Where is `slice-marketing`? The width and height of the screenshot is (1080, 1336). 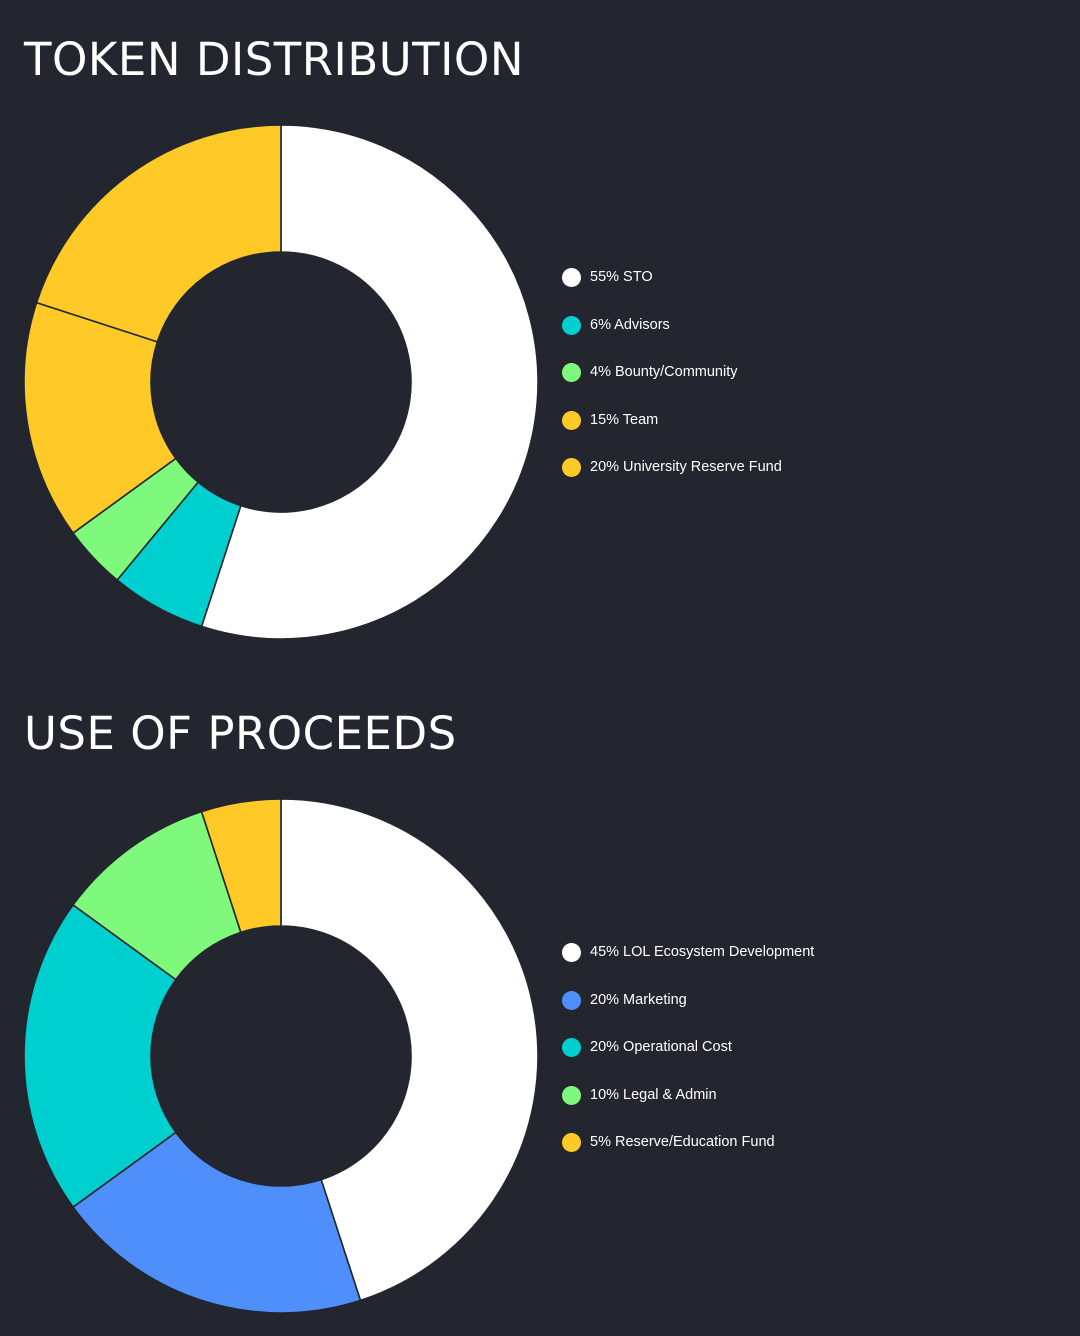 slice-marketing is located at coordinates (217, 1222).